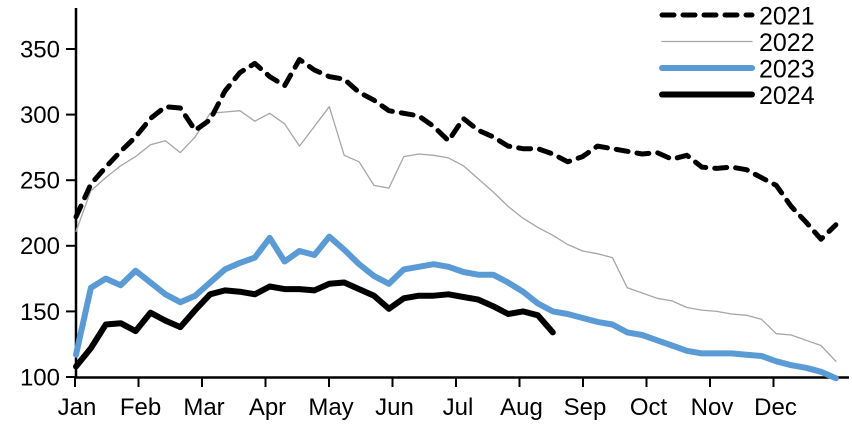 This screenshot has width=852, height=435. Describe the element at coordinates (394, 407) in the screenshot. I see `x-axis-tick-label: Jun` at that location.